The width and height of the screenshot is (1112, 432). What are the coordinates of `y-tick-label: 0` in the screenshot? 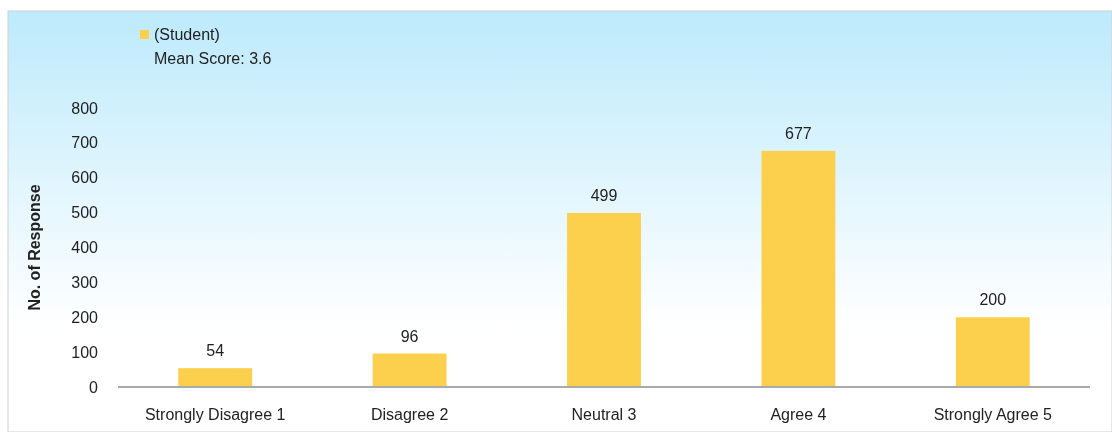 It's located at (94, 387).